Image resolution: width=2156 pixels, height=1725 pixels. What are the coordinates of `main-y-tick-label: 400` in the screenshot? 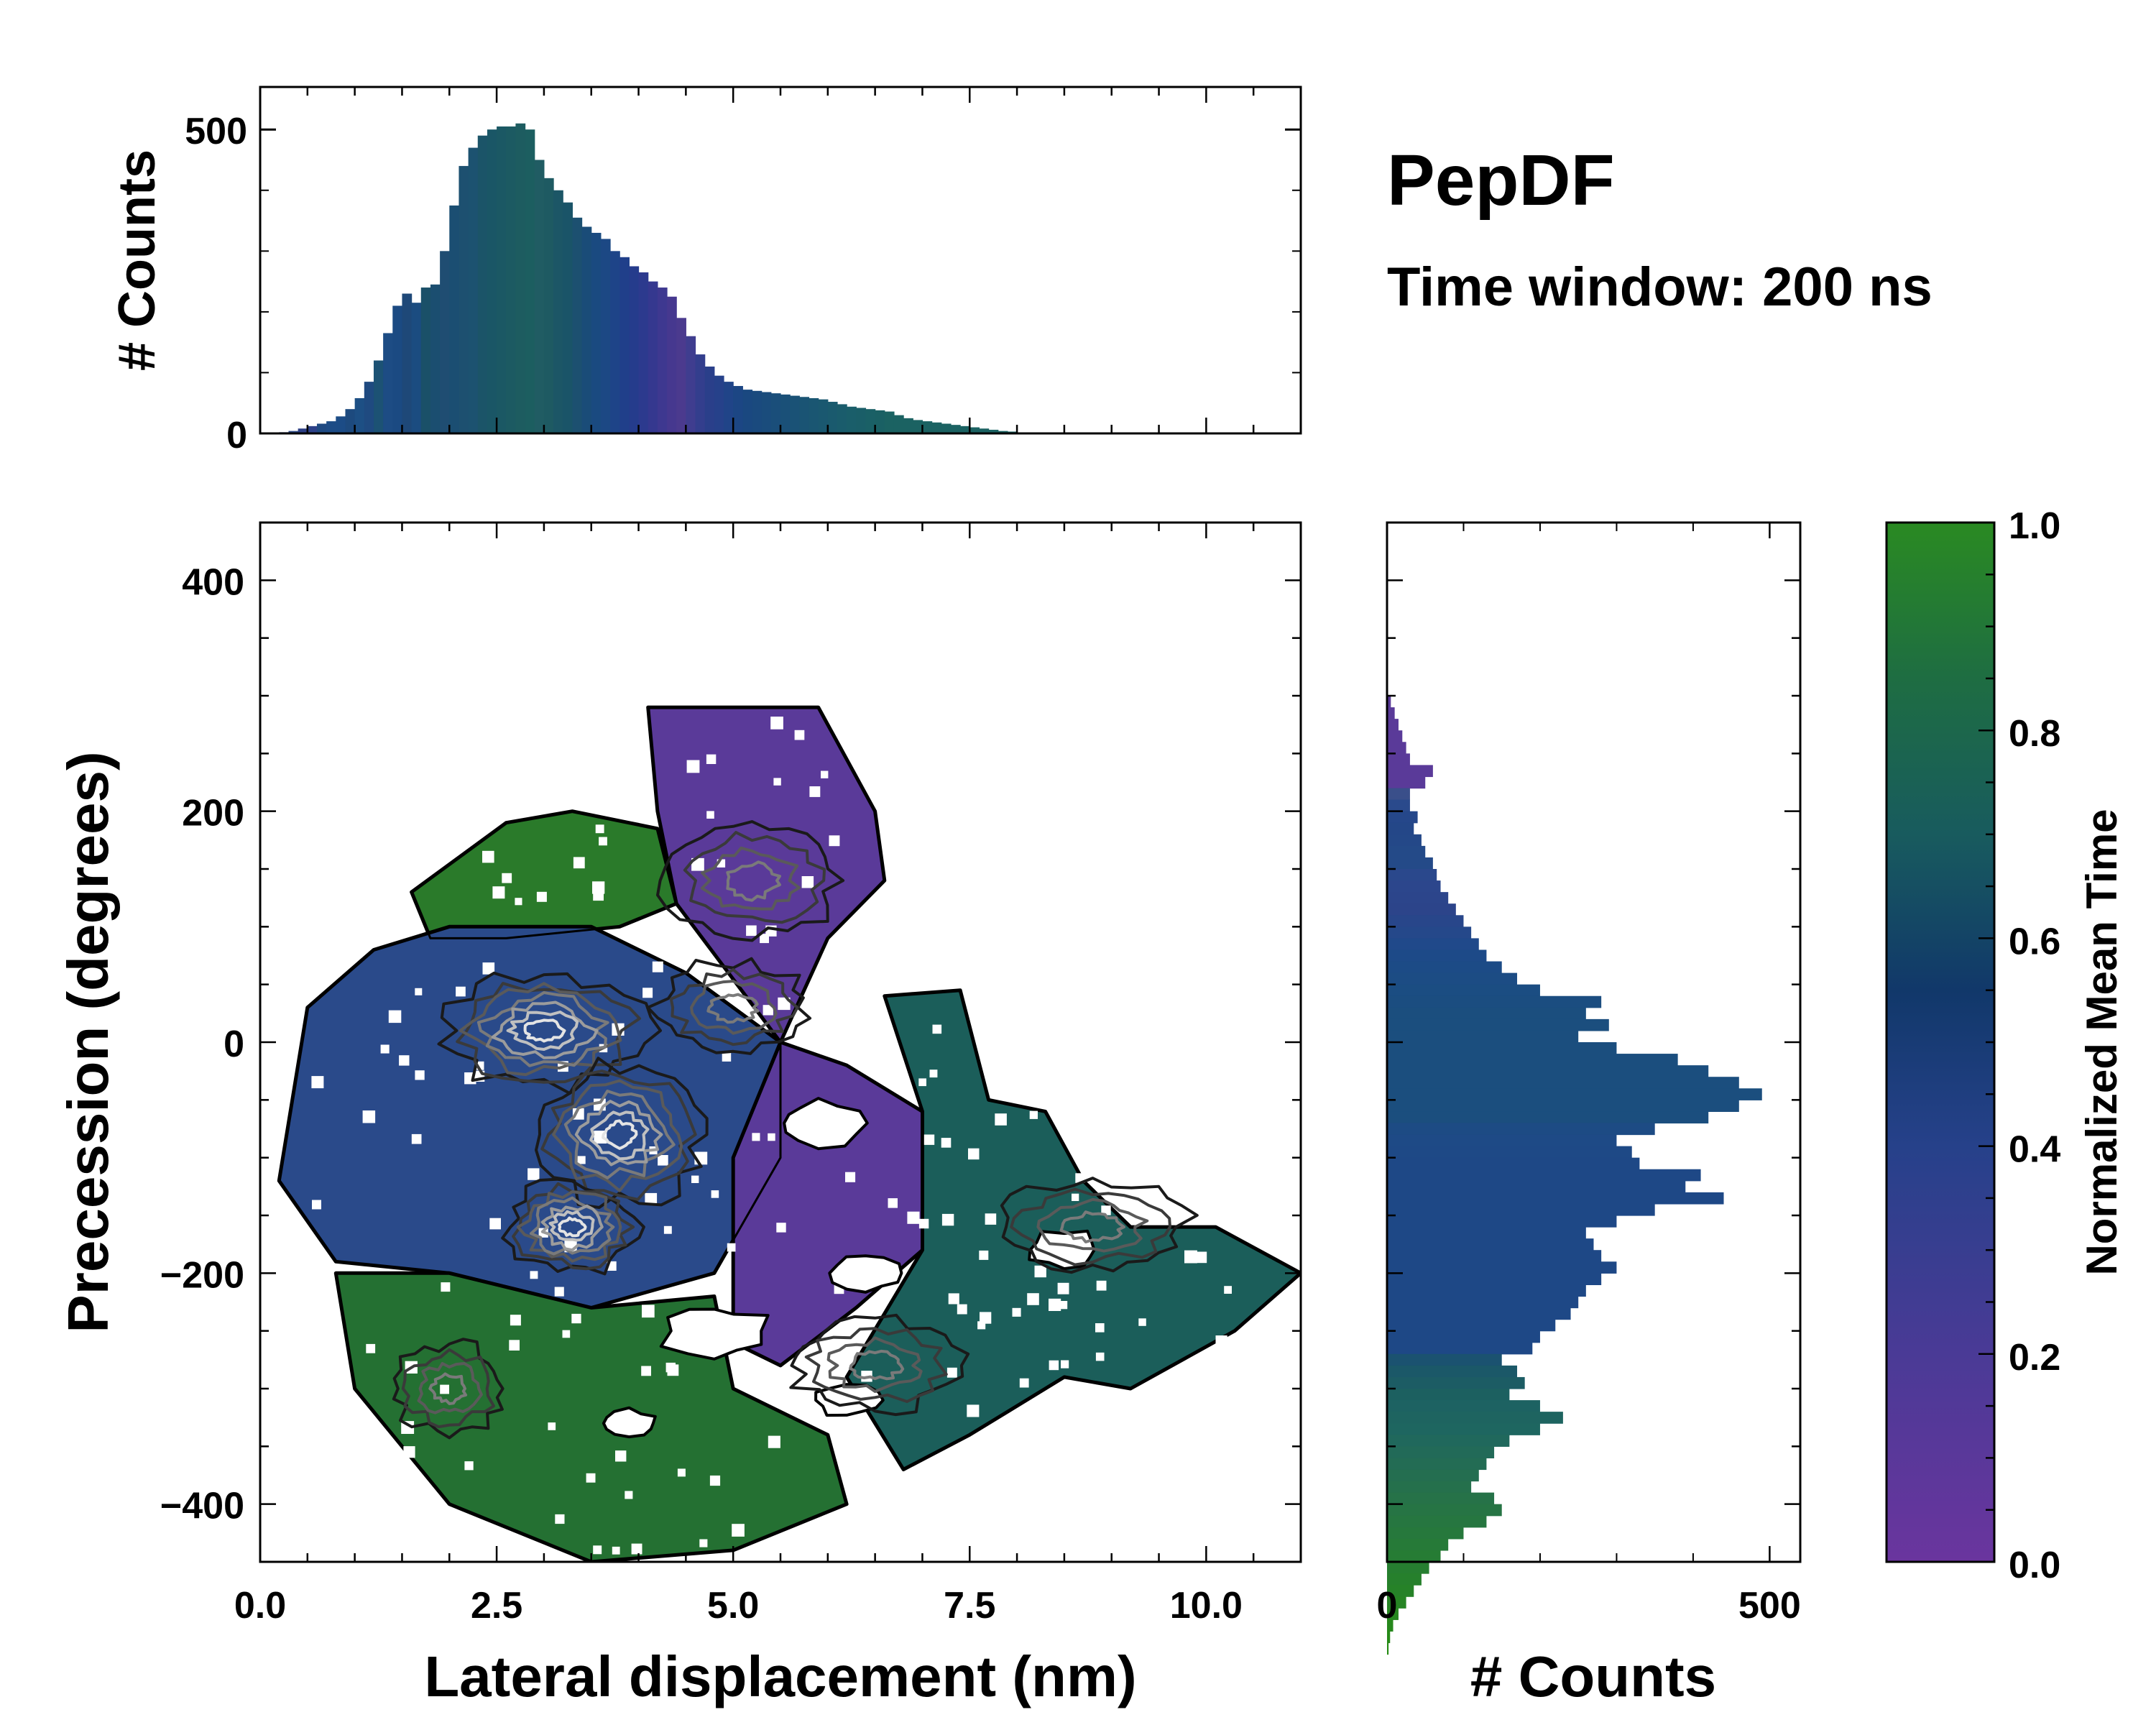 It's located at (213, 582).